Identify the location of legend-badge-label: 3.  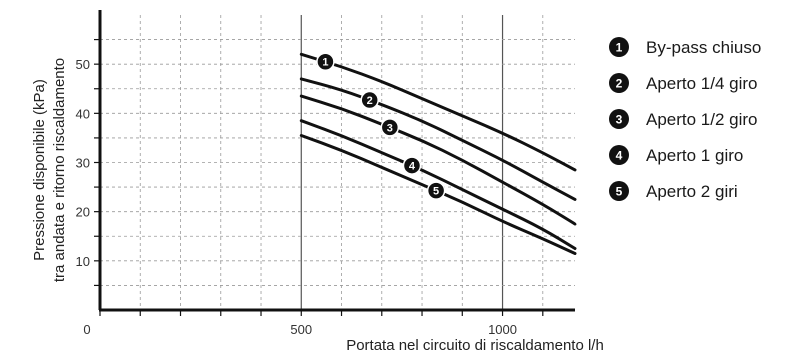
(619, 120).